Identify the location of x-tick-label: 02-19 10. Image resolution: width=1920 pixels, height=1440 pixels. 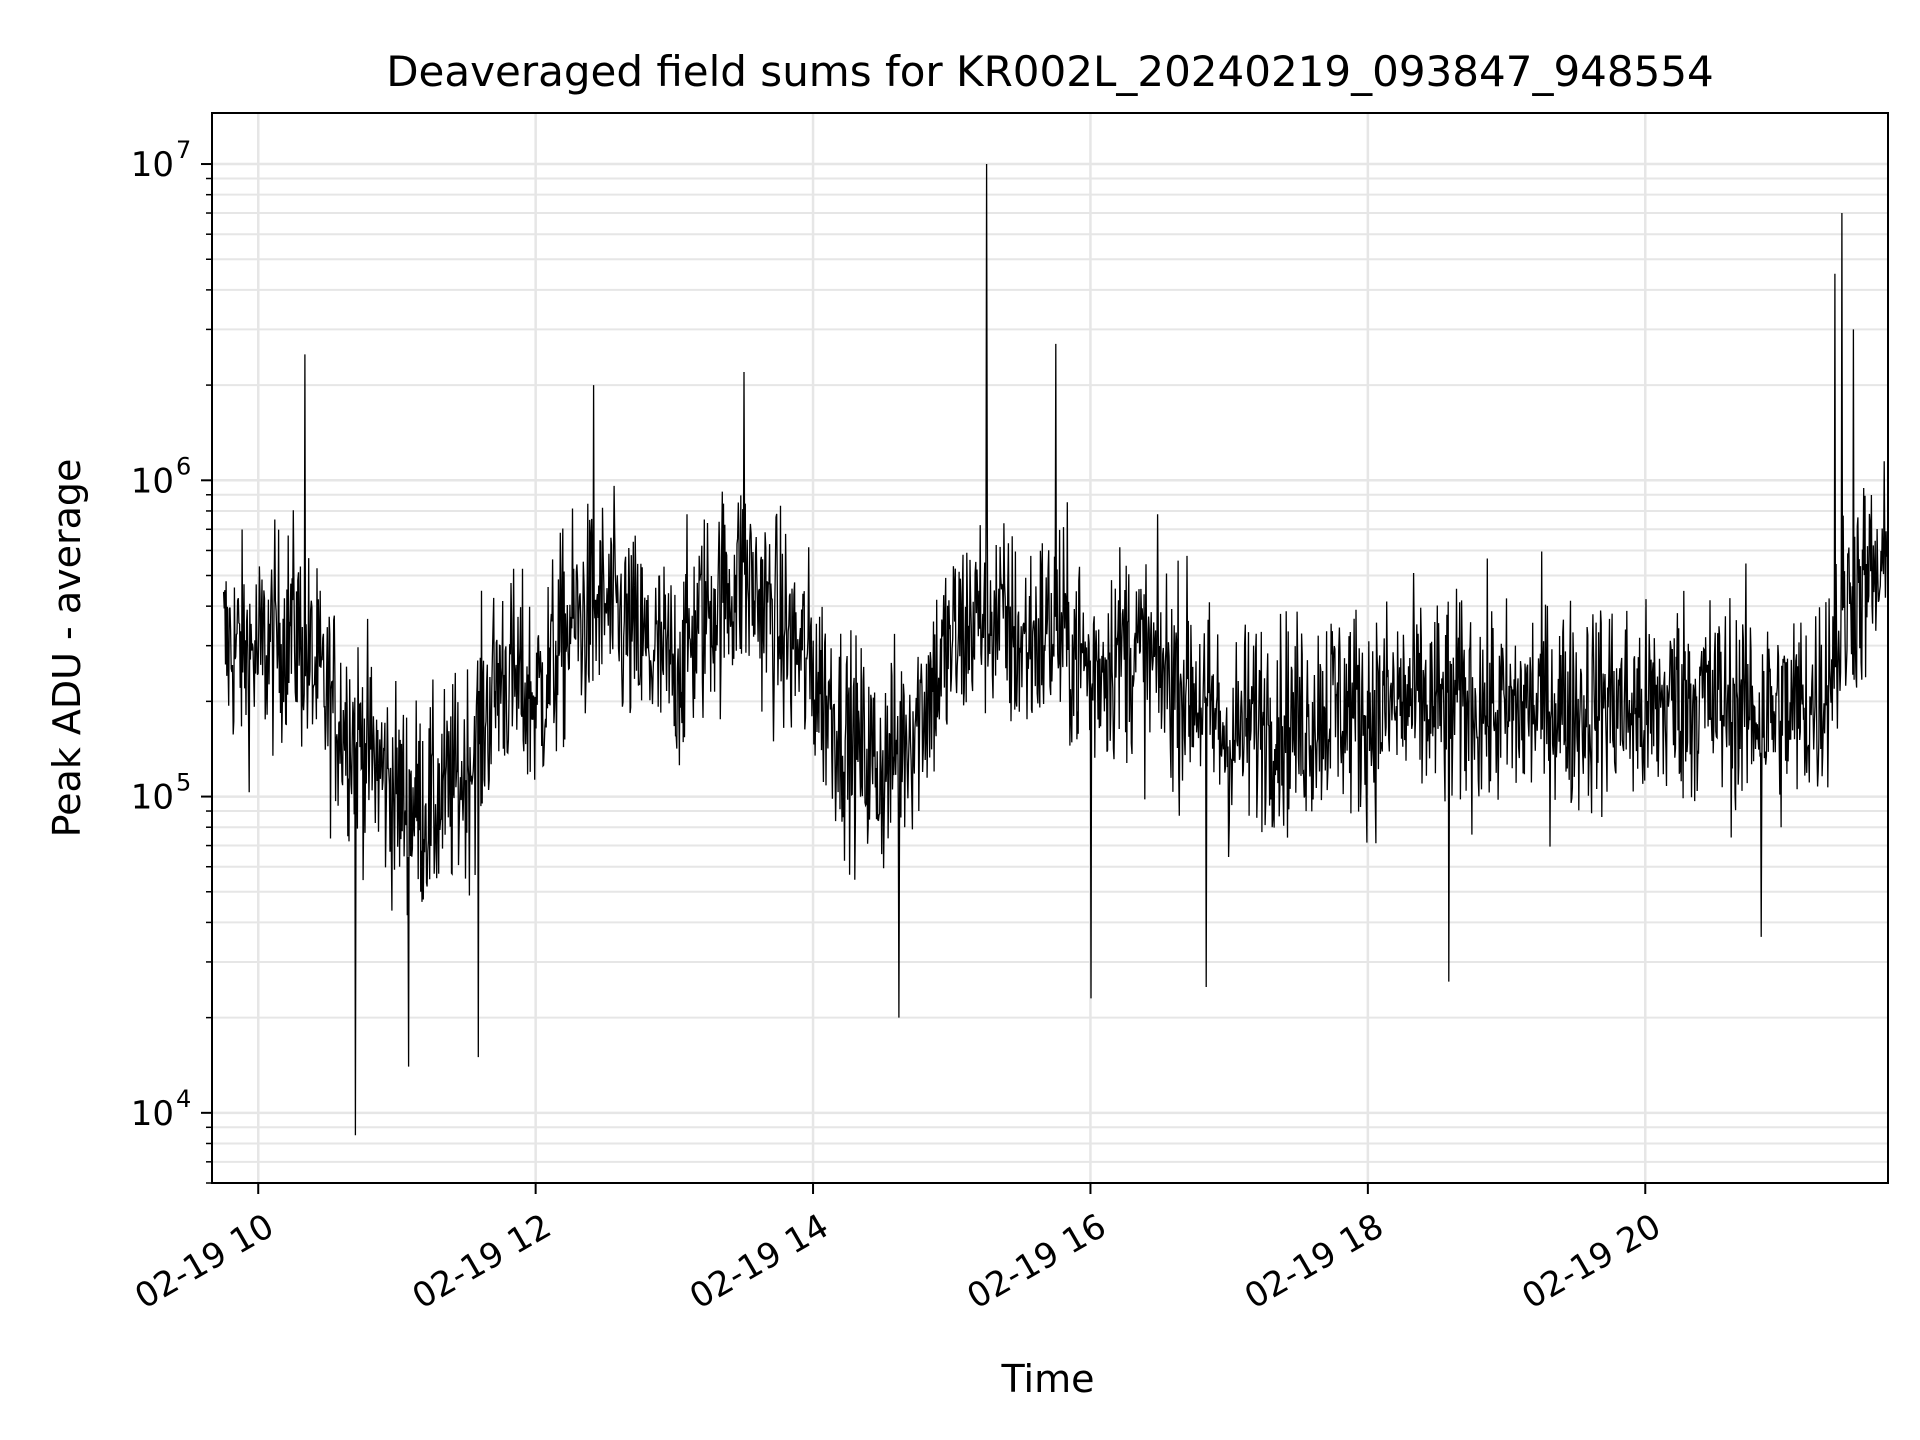
(204, 1261).